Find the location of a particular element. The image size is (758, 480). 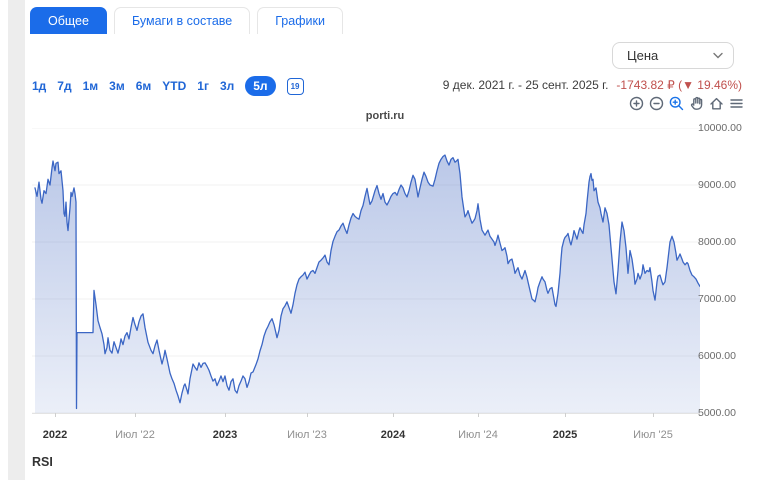

price-change-text: -1743.82 ₽ (▼ 19.46%) is located at coordinates (679, 85).